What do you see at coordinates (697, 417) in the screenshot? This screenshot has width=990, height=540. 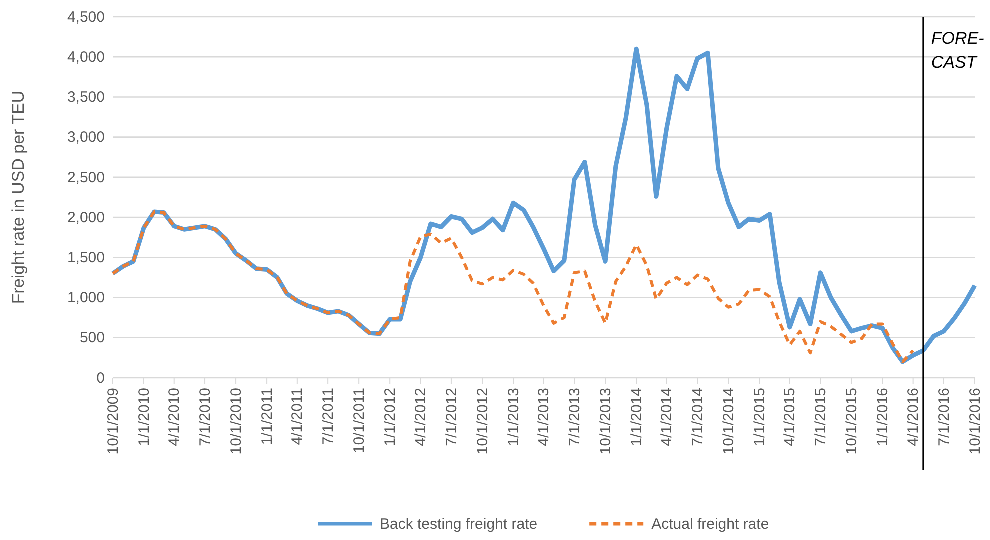 I see `x-tick-label: 7/1/2014` at bounding box center [697, 417].